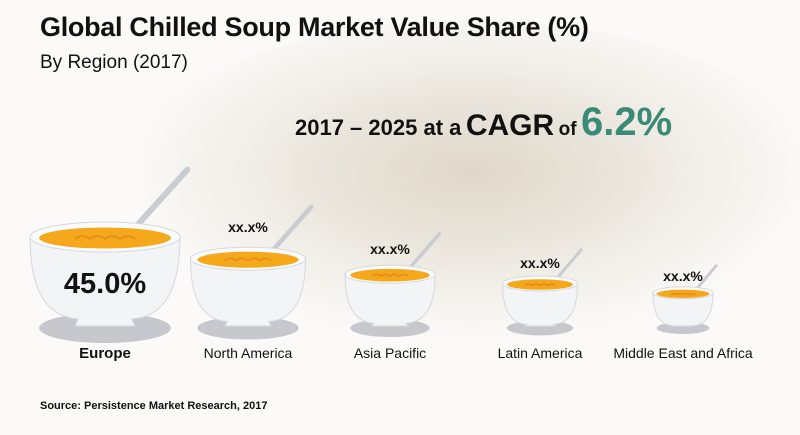  Describe the element at coordinates (567, 129) in the screenshot. I see `cagr-of: of` at that location.